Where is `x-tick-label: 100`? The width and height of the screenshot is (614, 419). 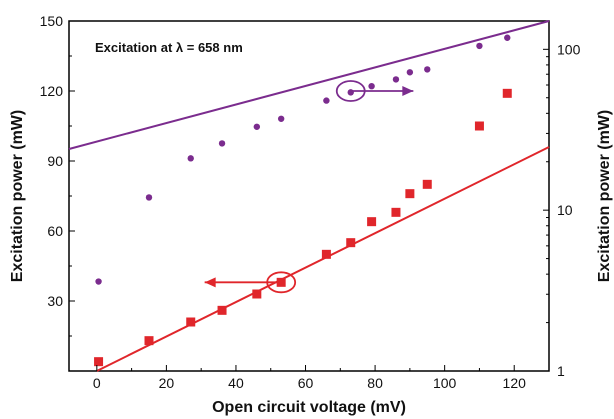 x-tick-label: 100 is located at coordinates (445, 383).